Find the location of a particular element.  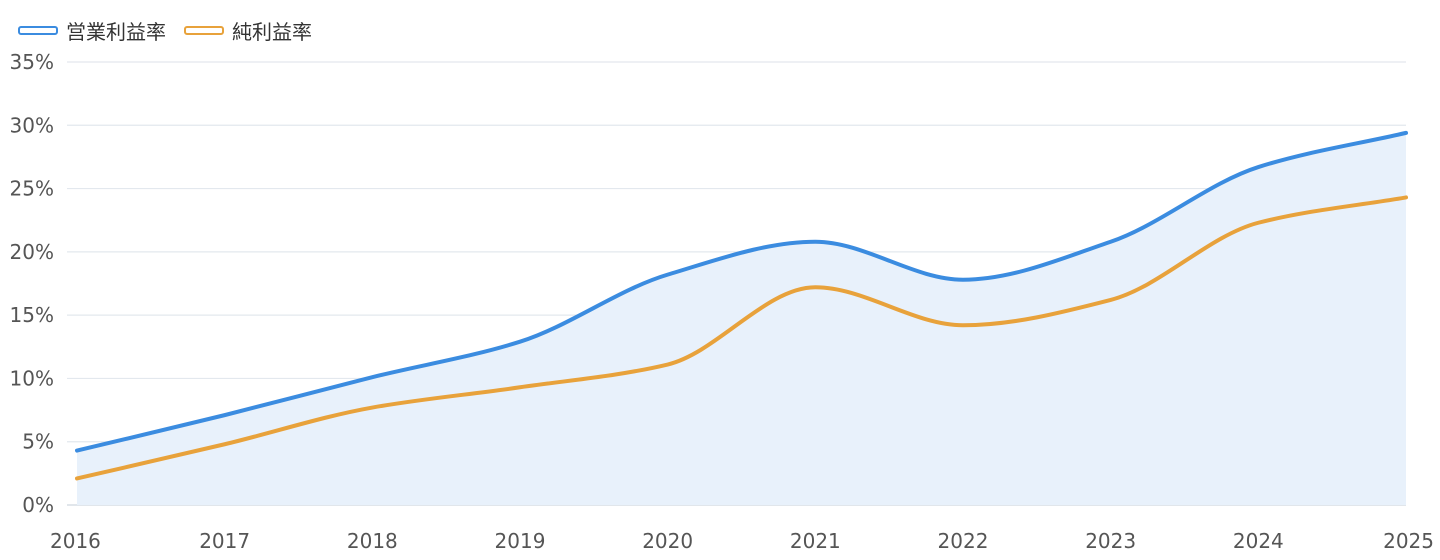

y-tick-label: 15% is located at coordinates (32, 315).